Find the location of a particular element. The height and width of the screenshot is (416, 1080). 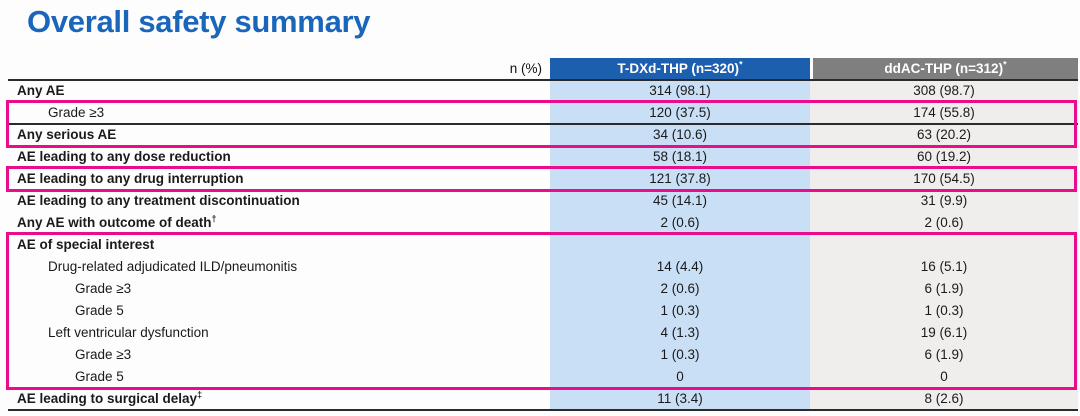

table-row: AE of special interest is located at coordinates (543, 245).